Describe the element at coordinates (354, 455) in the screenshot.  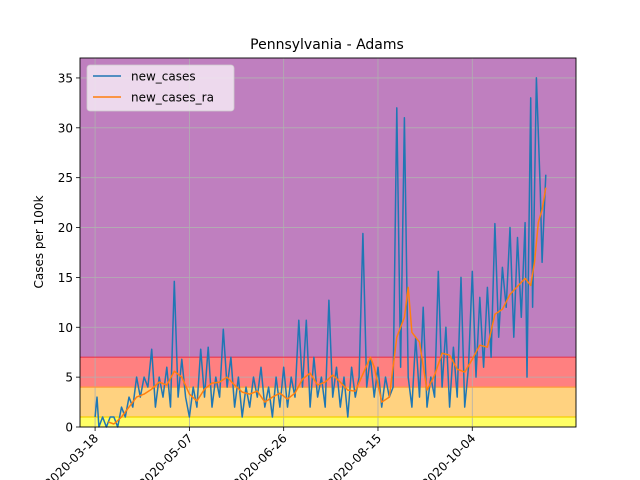
I see `x-tick-label: 2020-08-15` at that location.